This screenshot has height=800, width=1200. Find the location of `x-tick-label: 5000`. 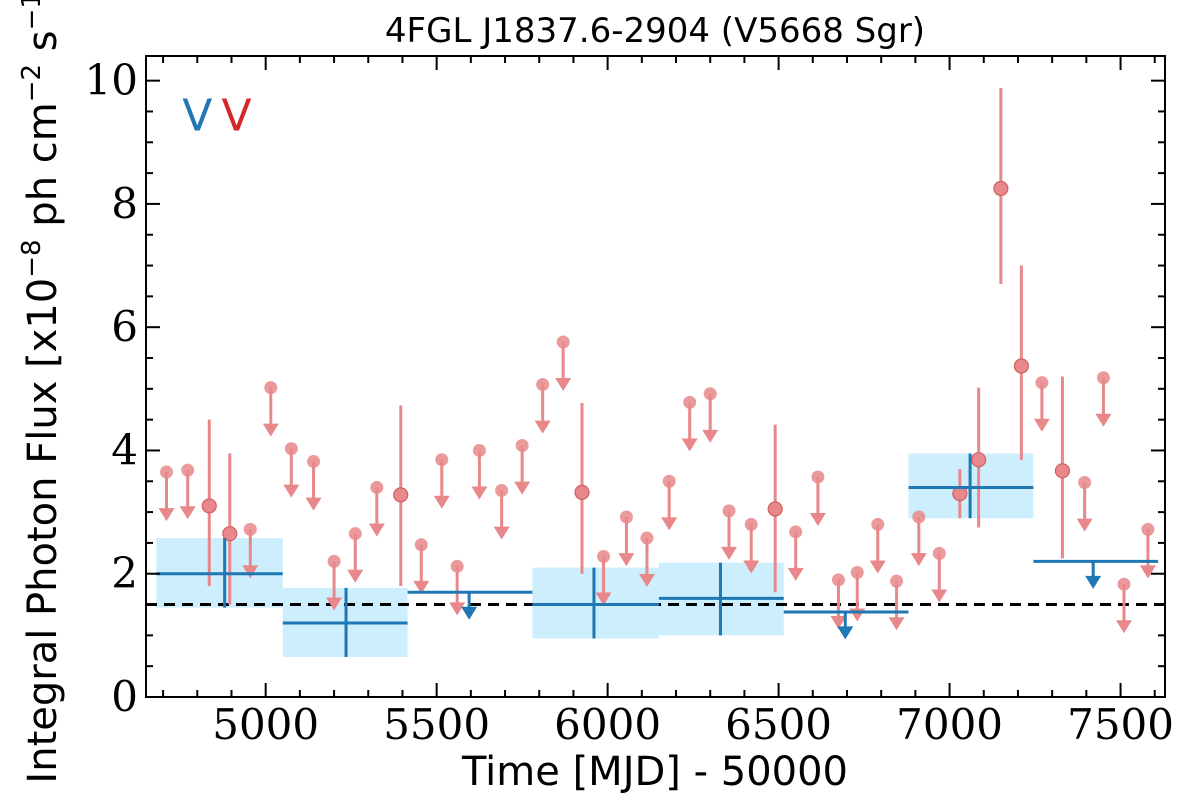

x-tick-label: 5000 is located at coordinates (265, 724).